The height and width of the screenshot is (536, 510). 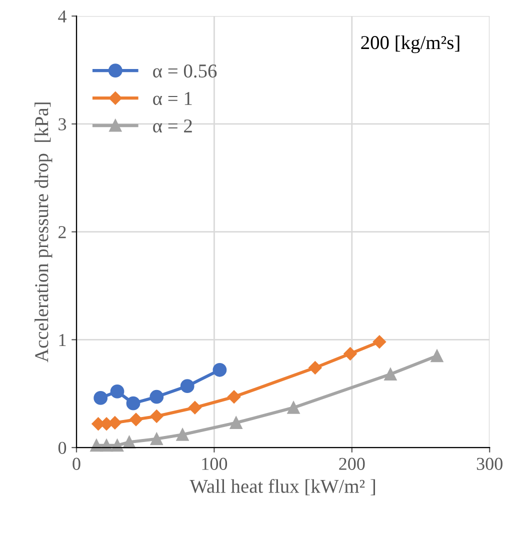 What do you see at coordinates (215, 464) in the screenshot?
I see `x-tick-label: 100` at bounding box center [215, 464].